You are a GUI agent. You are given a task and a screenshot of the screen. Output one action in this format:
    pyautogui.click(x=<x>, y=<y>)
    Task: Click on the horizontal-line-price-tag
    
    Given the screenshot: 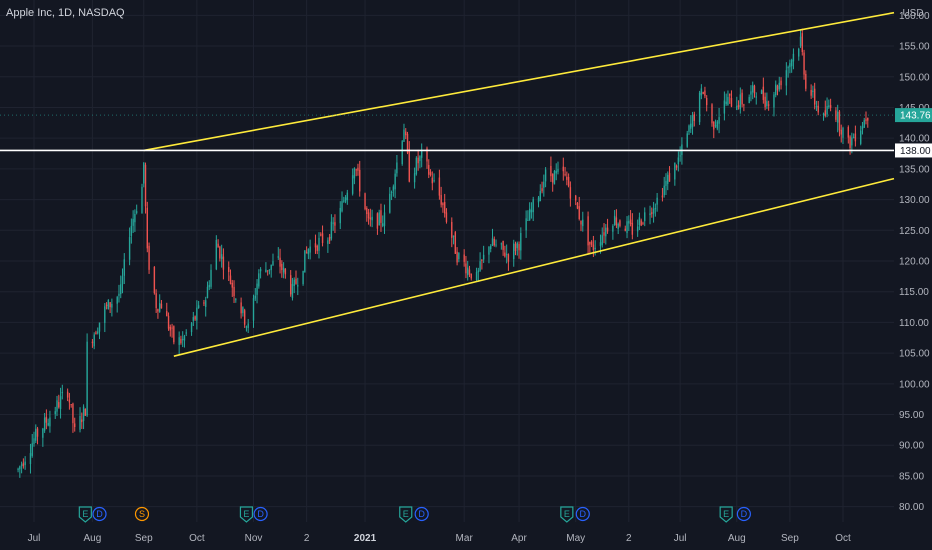 What is the action you would take?
    pyautogui.click(x=913, y=150)
    